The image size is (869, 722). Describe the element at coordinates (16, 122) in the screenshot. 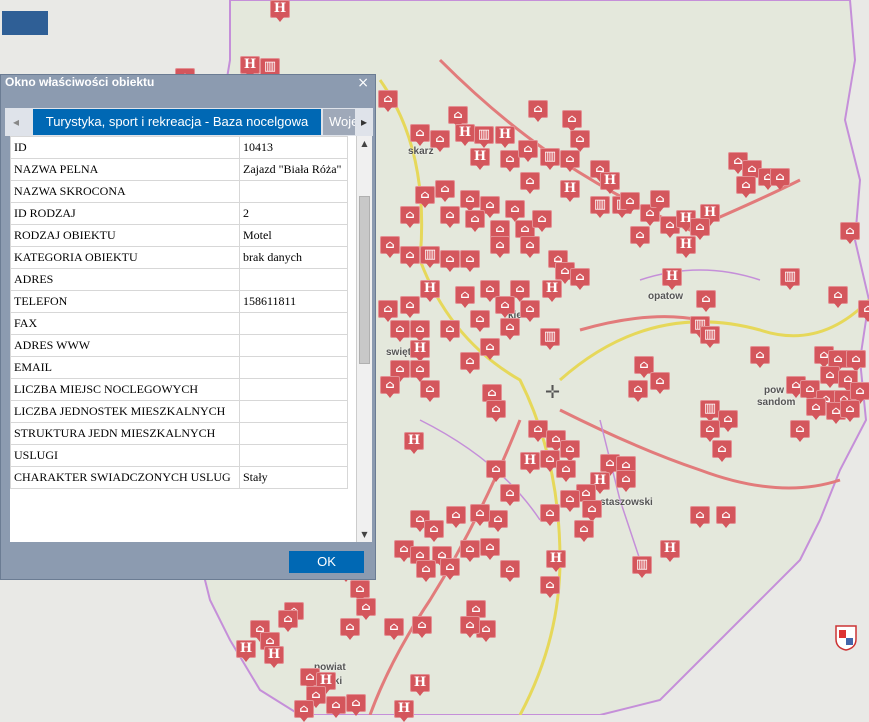

I see `tab-scroll-left-icon: ◂` at that location.